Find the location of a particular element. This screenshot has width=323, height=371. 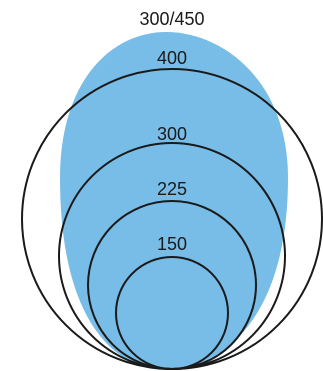

circle-300-label: 300 is located at coordinates (172, 134).